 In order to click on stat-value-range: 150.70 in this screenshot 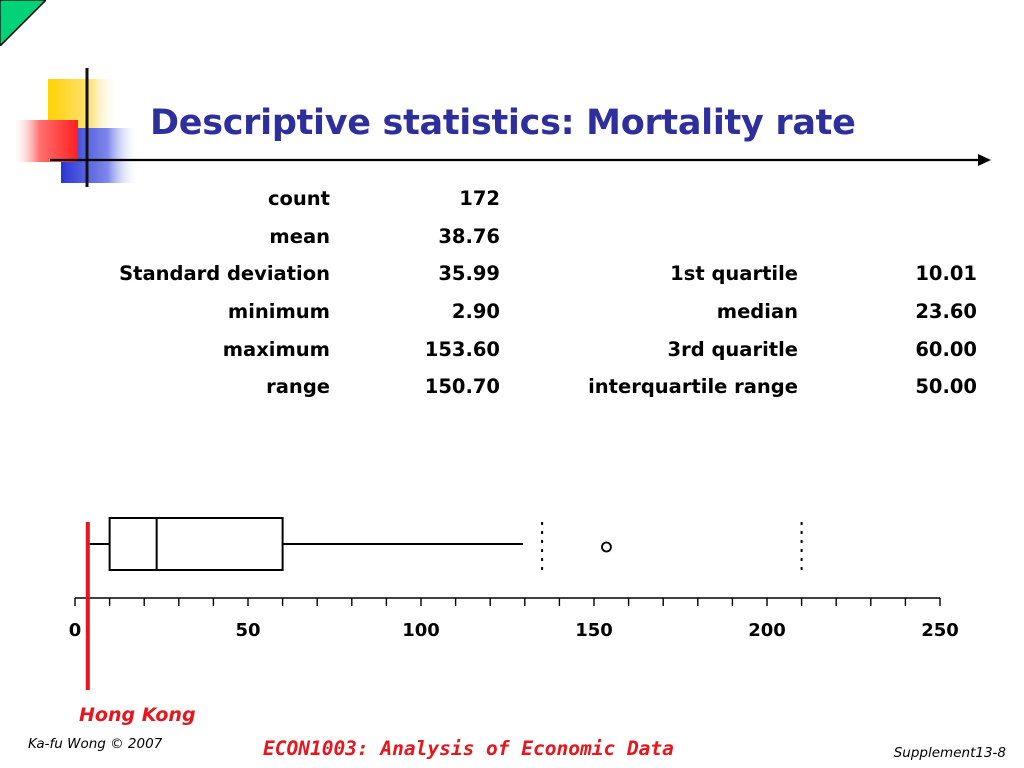, I will do `click(462, 386)`.